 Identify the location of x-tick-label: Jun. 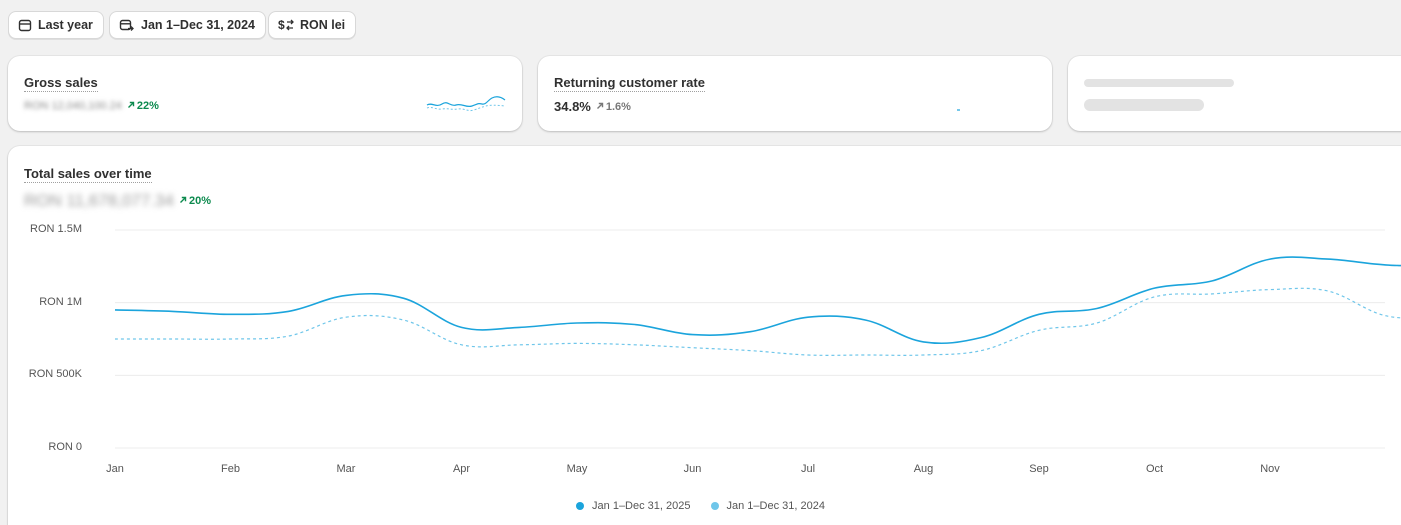
(692, 469).